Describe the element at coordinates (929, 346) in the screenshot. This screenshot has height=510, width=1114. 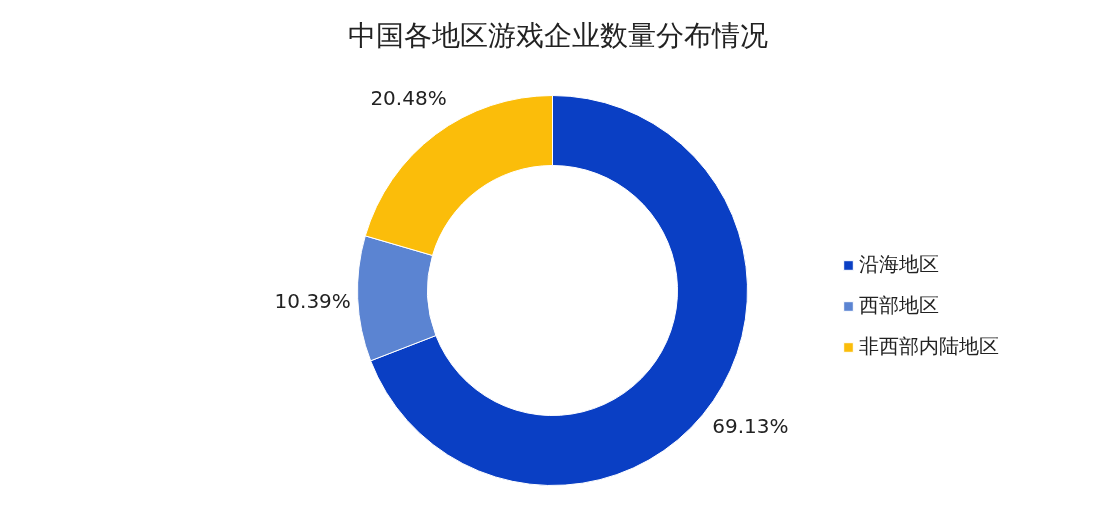
I see `legend-label: 非西部内陆地区` at that location.